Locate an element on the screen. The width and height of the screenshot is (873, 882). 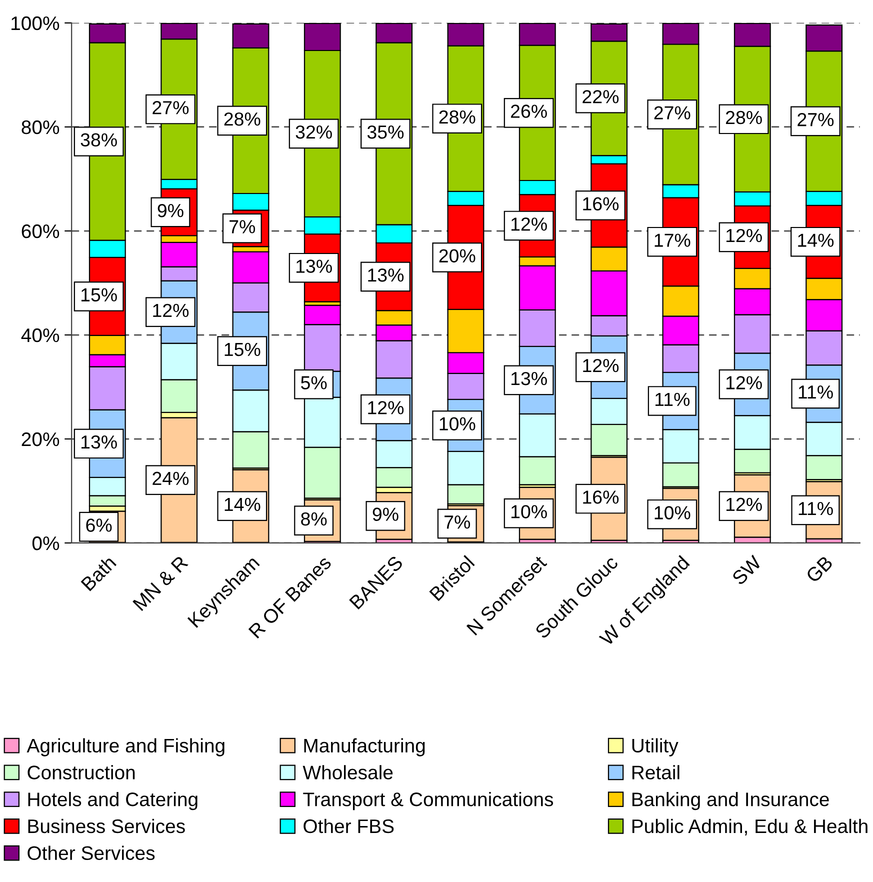
data-label: 17% is located at coordinates (672, 240).